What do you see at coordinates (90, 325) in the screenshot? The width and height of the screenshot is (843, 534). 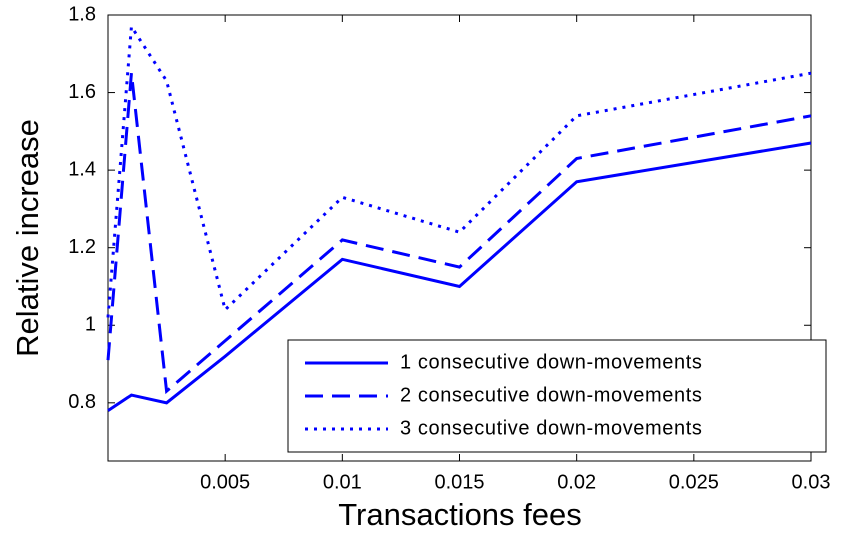 I see `y-tick-label: 1` at bounding box center [90, 325].